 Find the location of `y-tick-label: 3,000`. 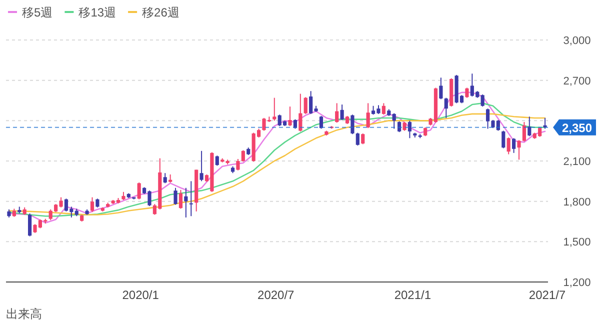

y-tick-label: 3,000 is located at coordinates (577, 41).